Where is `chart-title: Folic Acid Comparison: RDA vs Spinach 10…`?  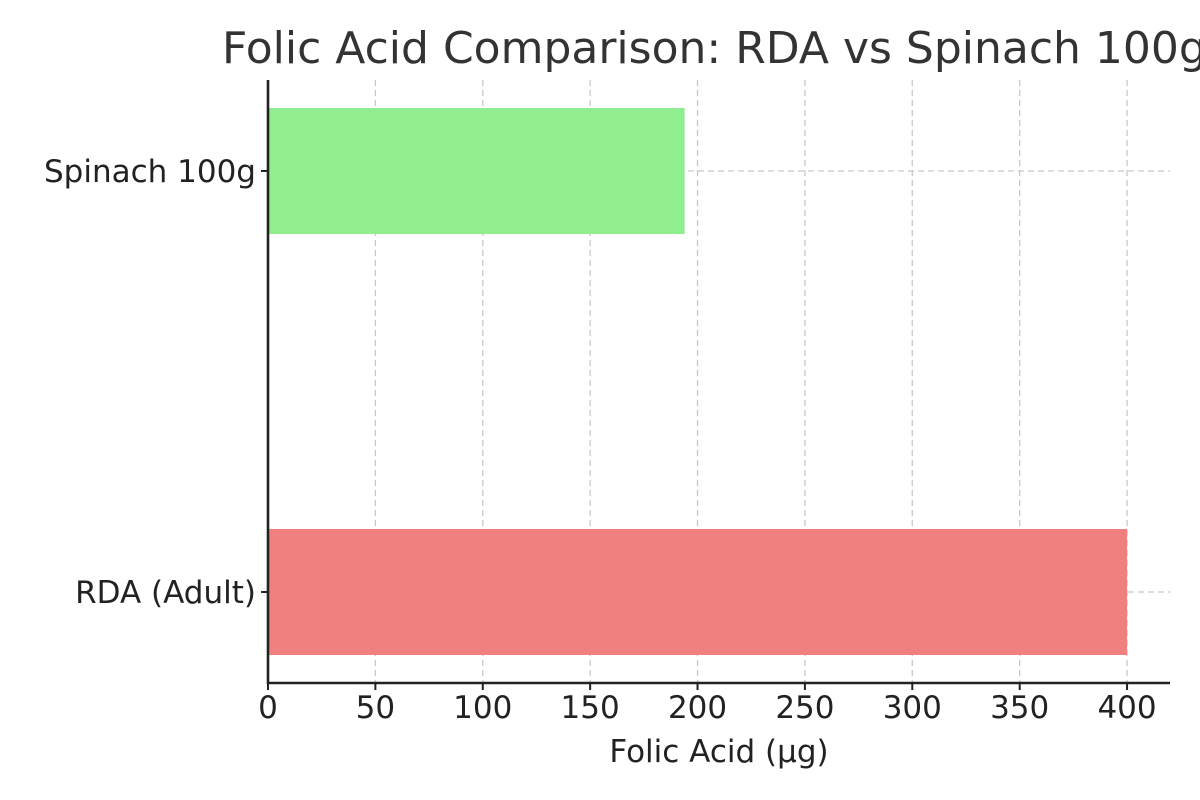 chart-title: Folic Acid Comparison: RDA vs Spinach 10… is located at coordinates (711, 48).